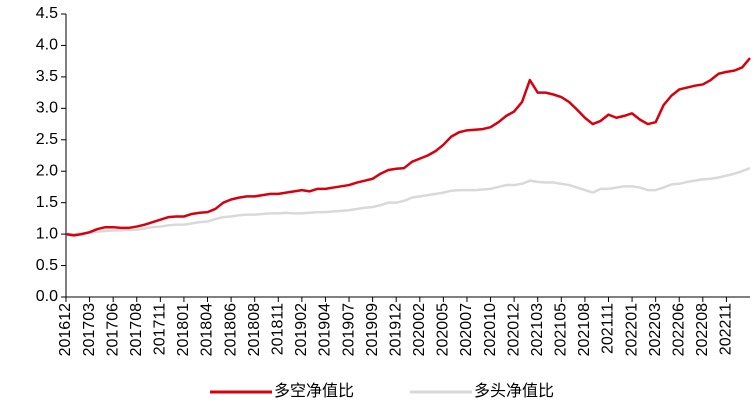 This screenshot has width=756, height=414. What do you see at coordinates (678, 329) in the screenshot?
I see `x-tick-label: 202206` at bounding box center [678, 329].